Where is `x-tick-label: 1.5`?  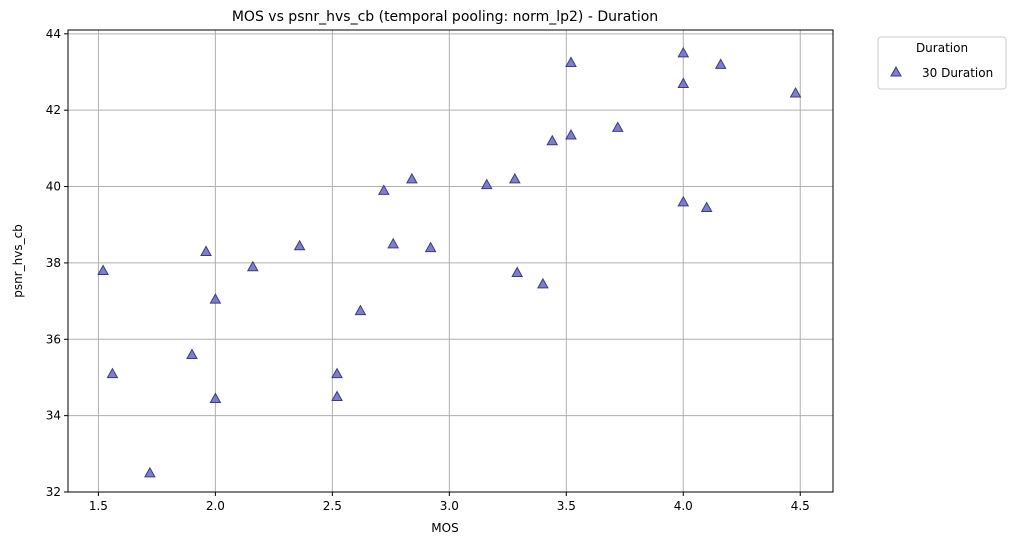 x-tick-label: 1.5 is located at coordinates (98, 506).